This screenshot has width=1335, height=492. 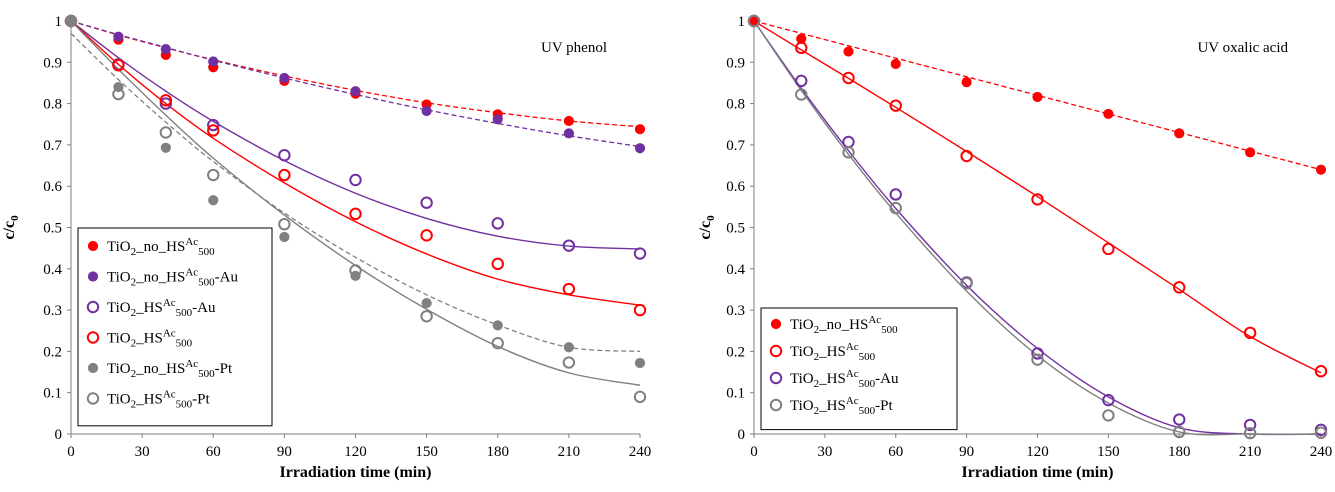 I want to click on x-tick-label: 90, so click(x=966, y=452).